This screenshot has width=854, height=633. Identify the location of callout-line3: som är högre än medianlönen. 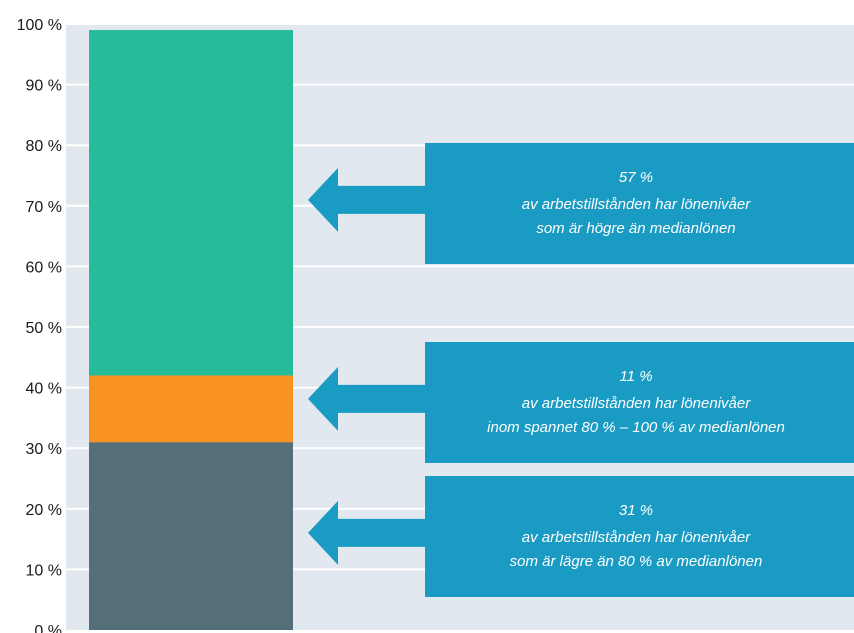
(635, 228).